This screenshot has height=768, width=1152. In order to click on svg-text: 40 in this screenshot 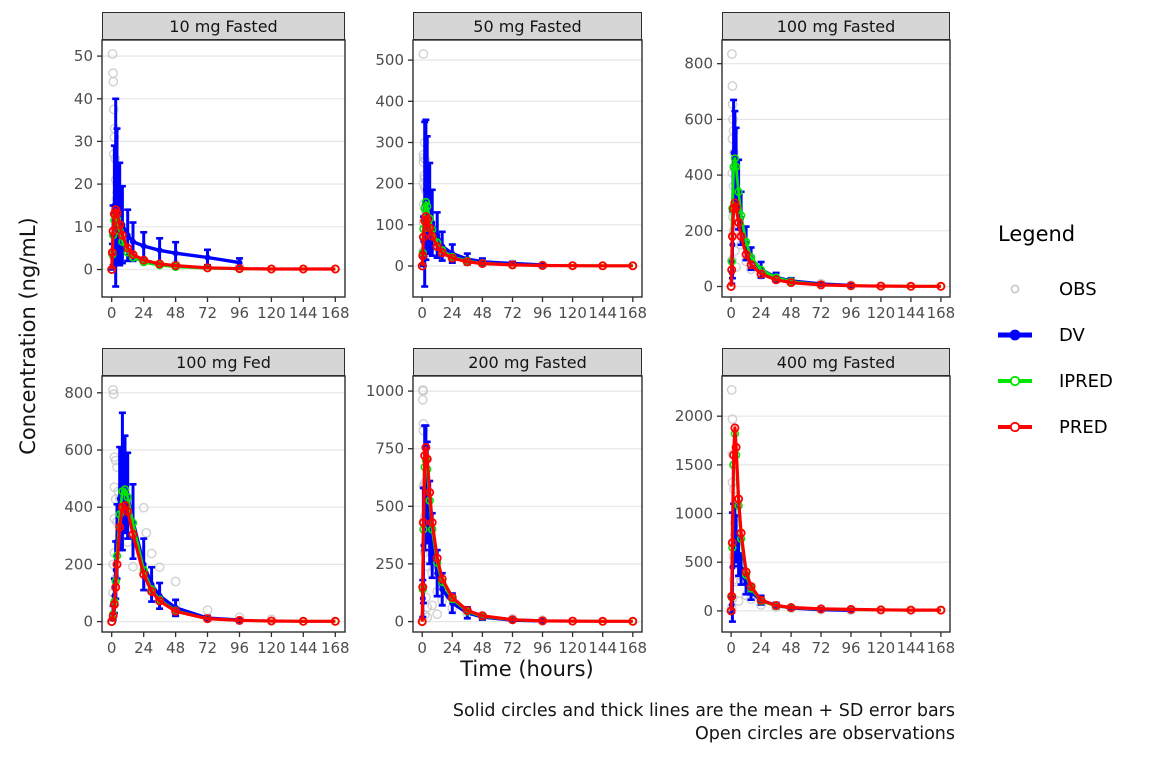, I will do `click(83, 99)`.